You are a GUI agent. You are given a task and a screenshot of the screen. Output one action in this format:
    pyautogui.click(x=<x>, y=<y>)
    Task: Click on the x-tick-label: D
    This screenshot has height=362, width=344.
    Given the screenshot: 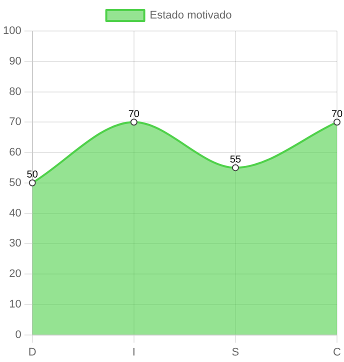 What is the action you would take?
    pyautogui.click(x=32, y=352)
    